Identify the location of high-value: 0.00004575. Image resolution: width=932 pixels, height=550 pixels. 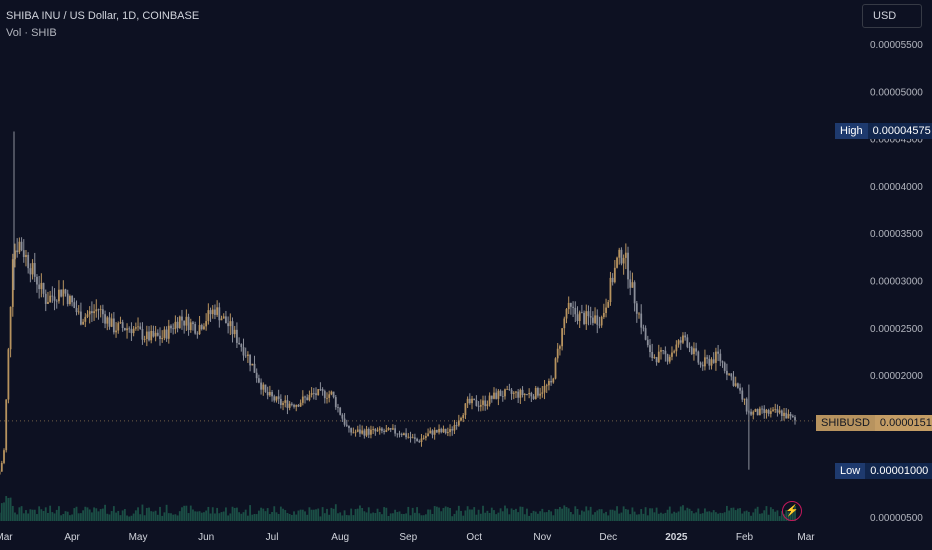
(899, 131).